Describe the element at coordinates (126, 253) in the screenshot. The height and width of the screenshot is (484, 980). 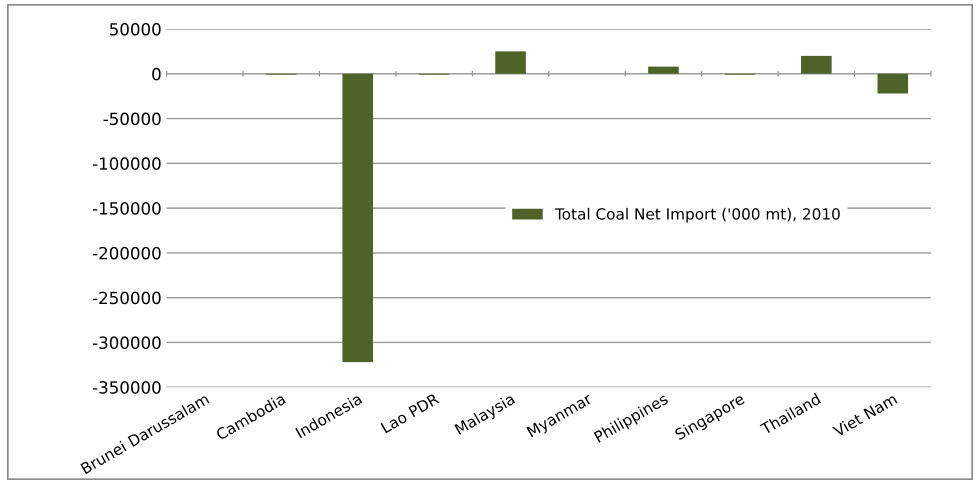
I see `y-tick-label: -200000` at that location.